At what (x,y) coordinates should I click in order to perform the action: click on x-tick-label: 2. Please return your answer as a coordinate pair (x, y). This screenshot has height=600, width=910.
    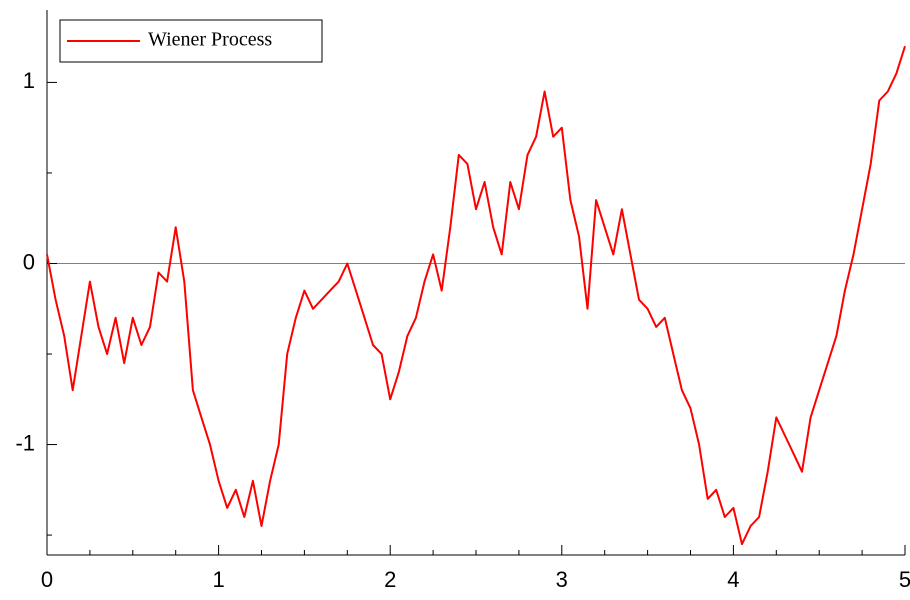
    Looking at the image, I should click on (390, 579).